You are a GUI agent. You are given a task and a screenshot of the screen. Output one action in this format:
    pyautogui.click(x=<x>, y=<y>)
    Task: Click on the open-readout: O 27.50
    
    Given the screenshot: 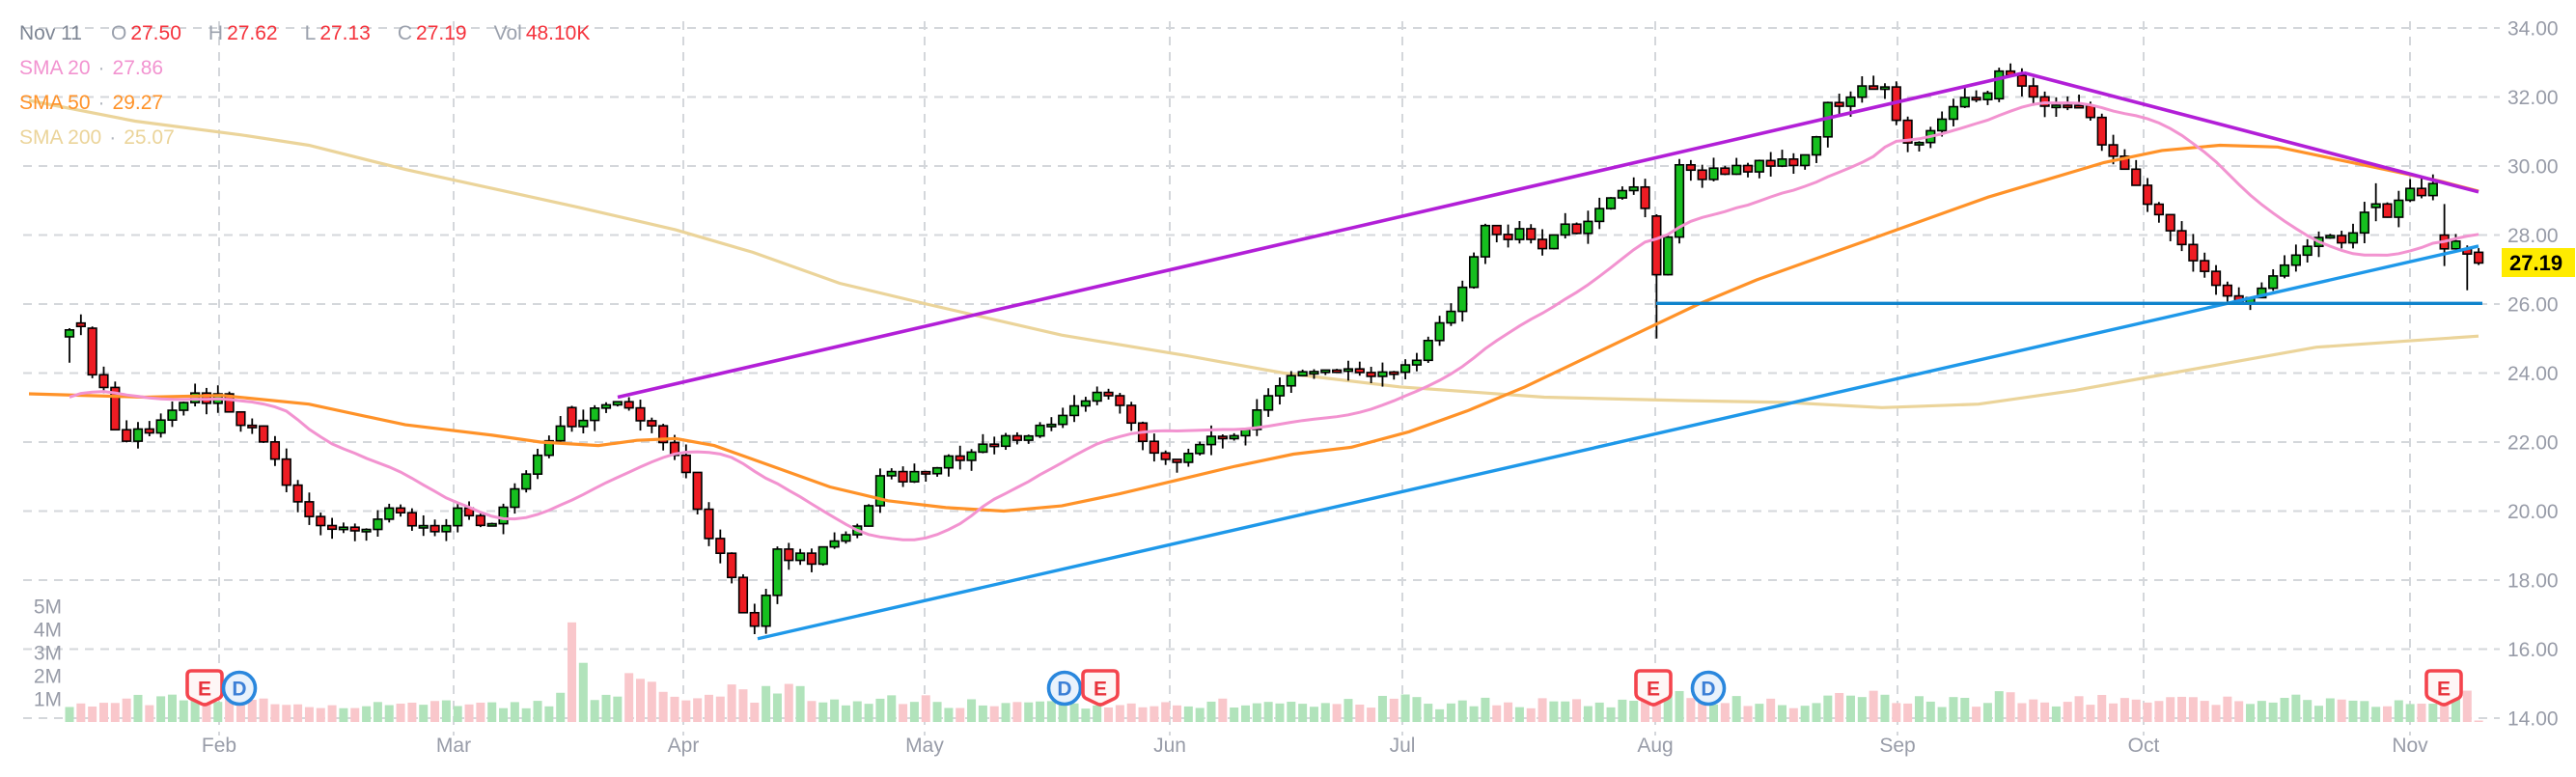 What is the action you would take?
    pyautogui.click(x=145, y=33)
    